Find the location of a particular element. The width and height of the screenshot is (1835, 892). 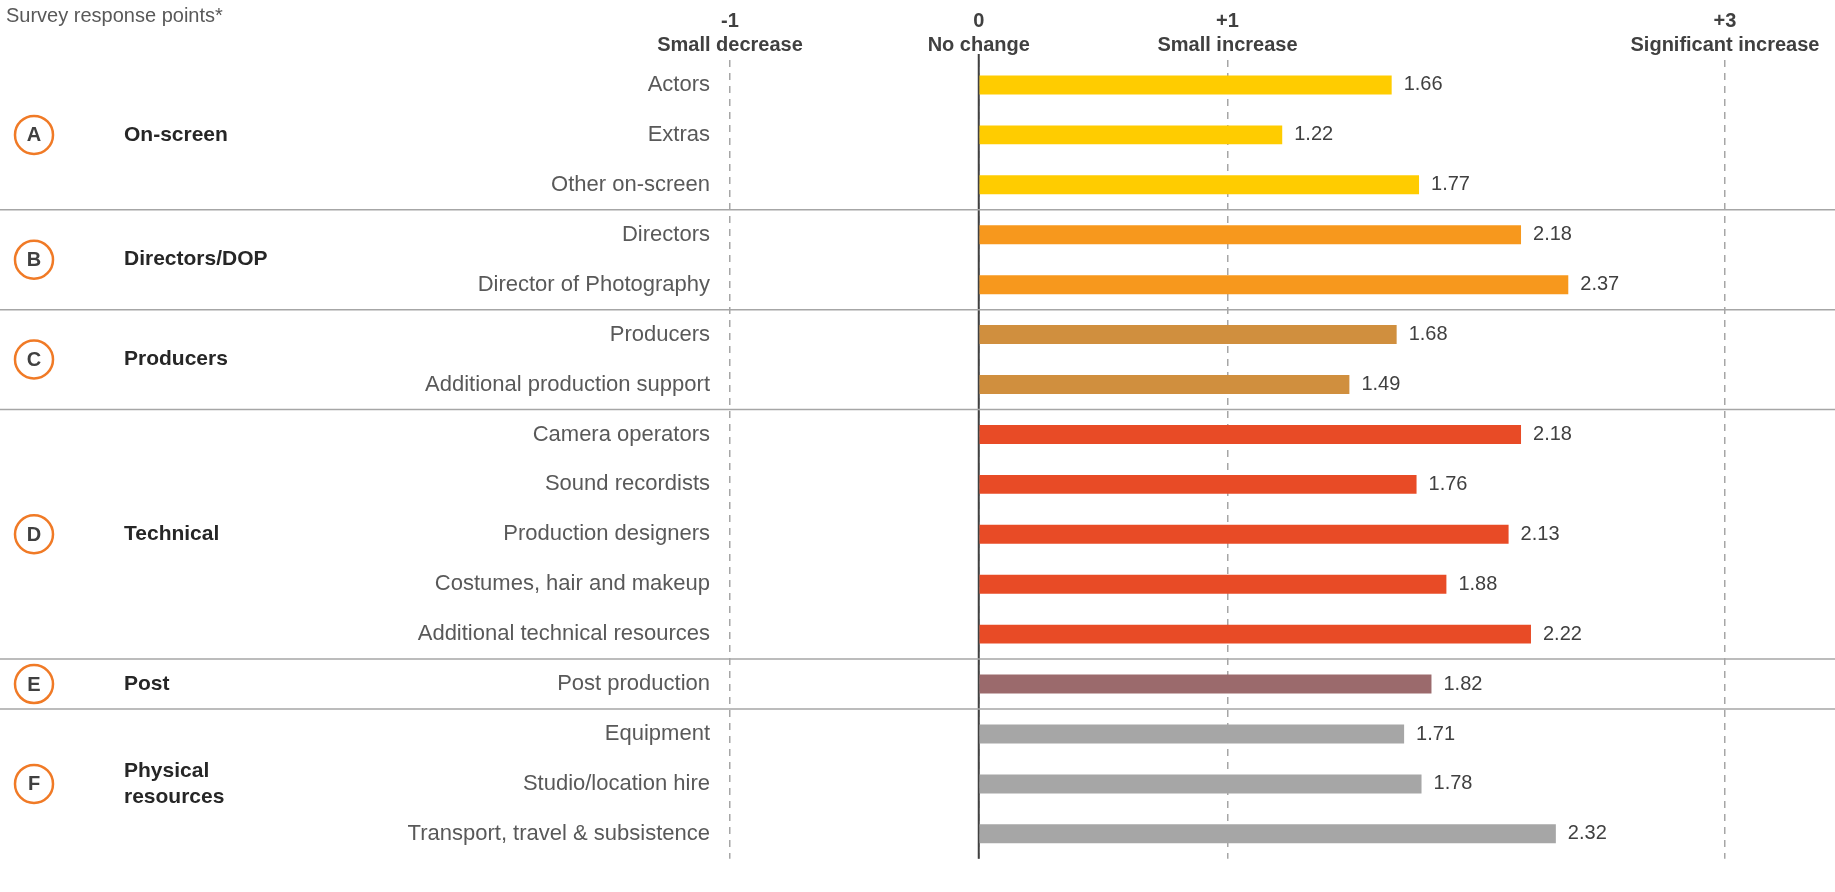

data-label: 1.68 is located at coordinates (1428, 333).